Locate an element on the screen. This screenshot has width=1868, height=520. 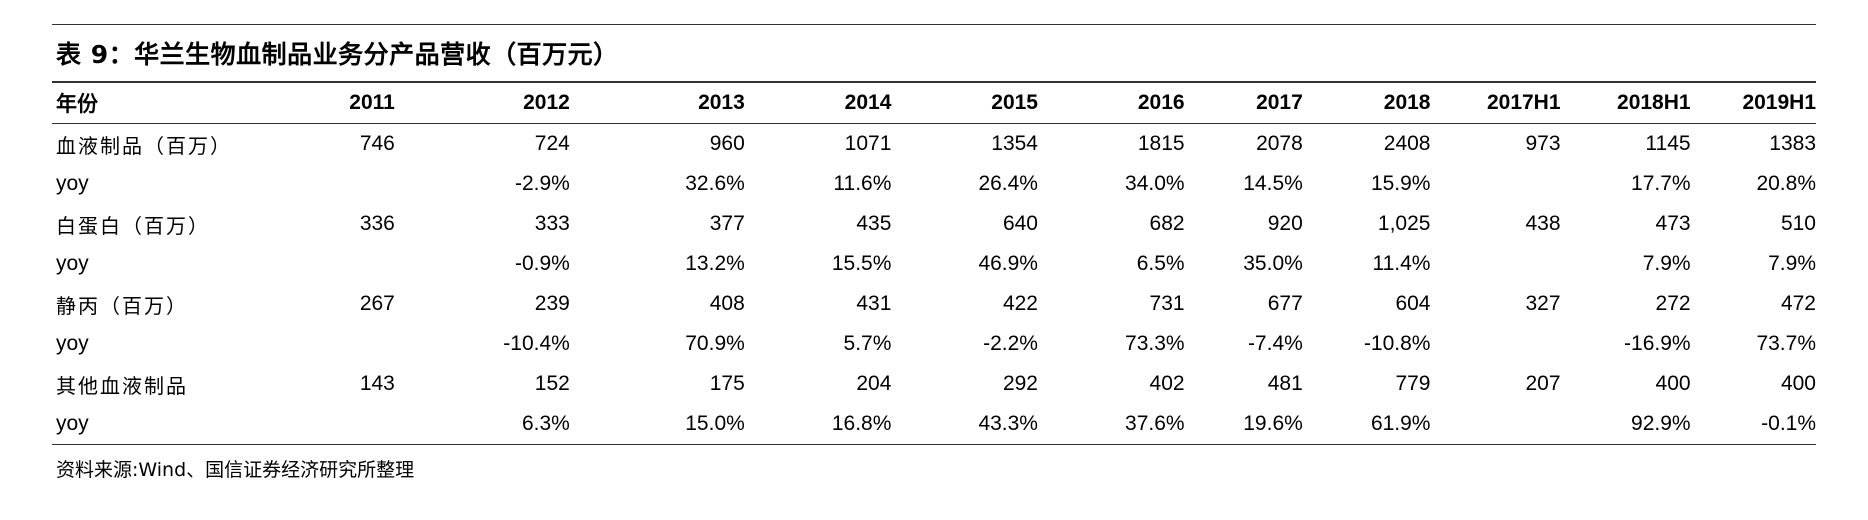
table-title: 表 9：华兰生物血制品业务分产品营收（百万元） is located at coordinates (337, 54).